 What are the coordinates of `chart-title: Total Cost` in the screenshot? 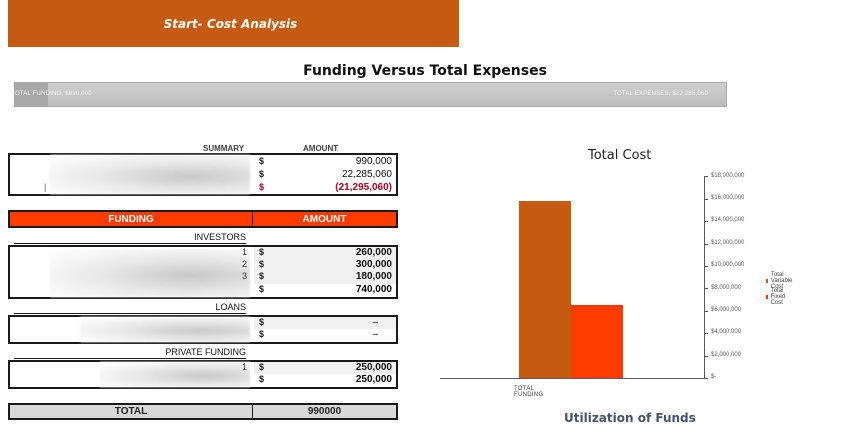 It's located at (620, 155).